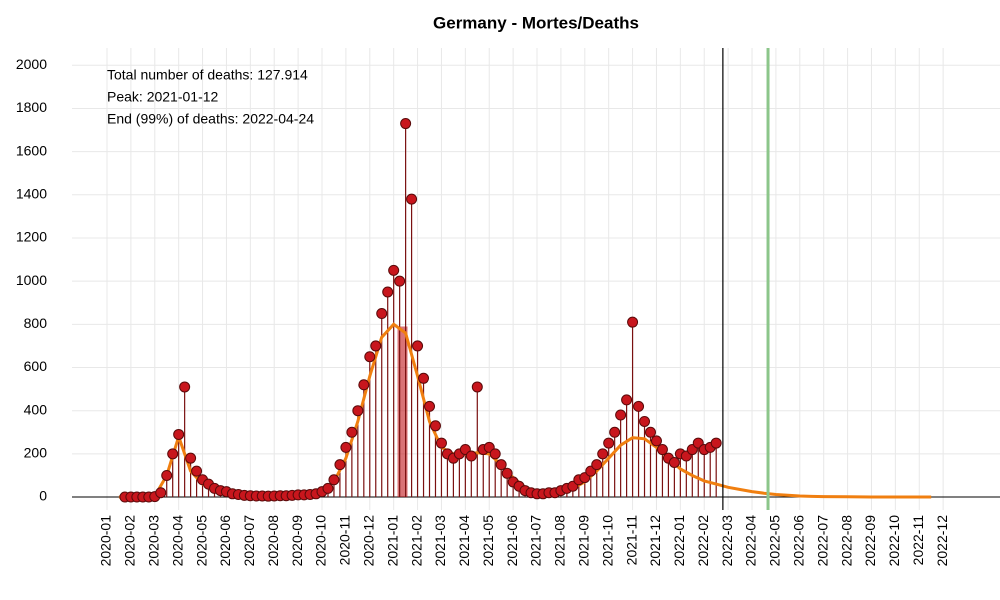 The image size is (1000, 600). Describe the element at coordinates (345, 540) in the screenshot. I see `x-tick-label: 2020-11` at that location.